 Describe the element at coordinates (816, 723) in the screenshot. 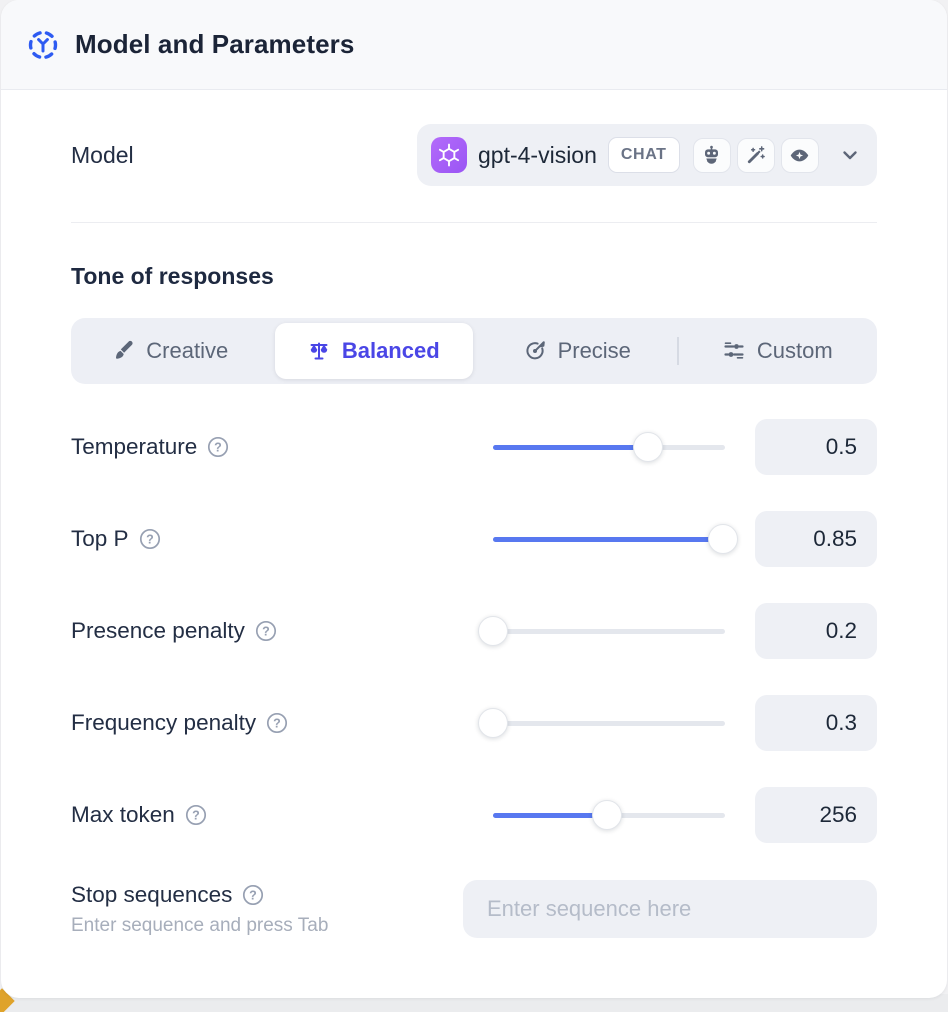

I see `frequency-penalty-value: 0.3` at that location.